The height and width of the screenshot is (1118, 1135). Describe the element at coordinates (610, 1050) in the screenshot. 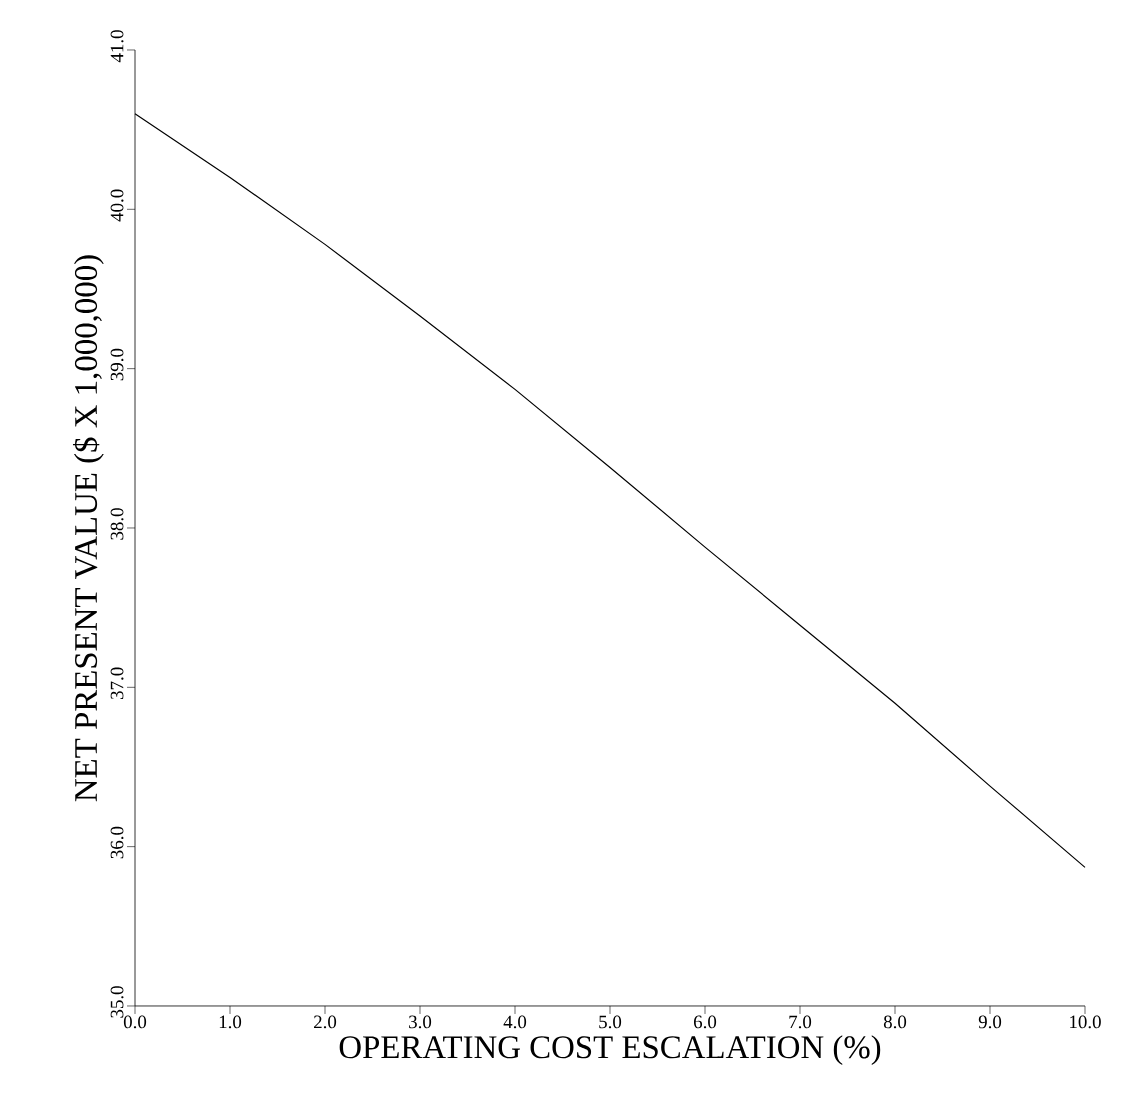

I see `x-axis-title: OPERATING COST ESCALATION (%)` at that location.